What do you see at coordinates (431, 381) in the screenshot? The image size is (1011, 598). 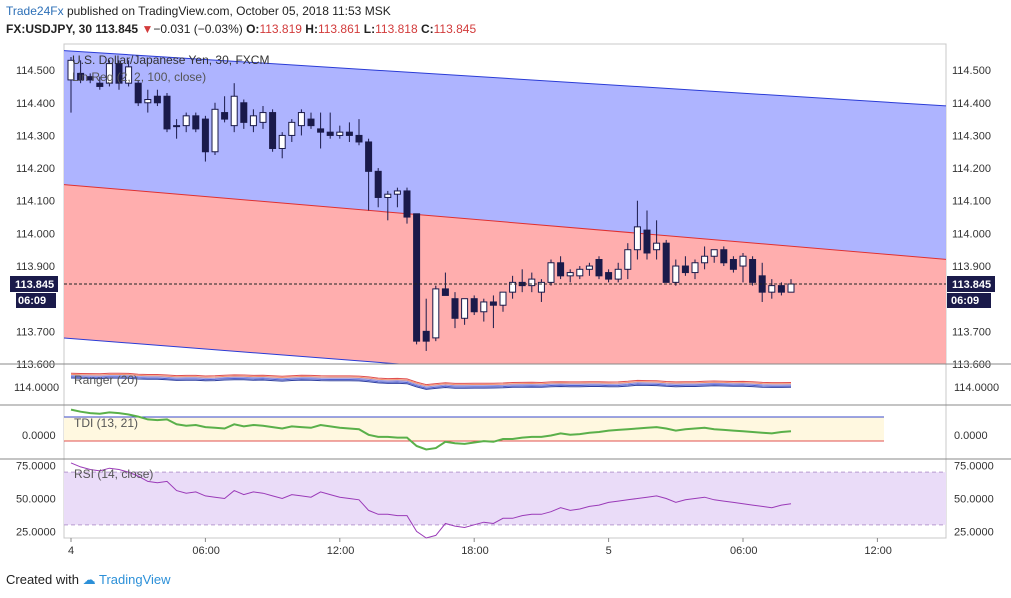 I see `ranger-line` at bounding box center [431, 381].